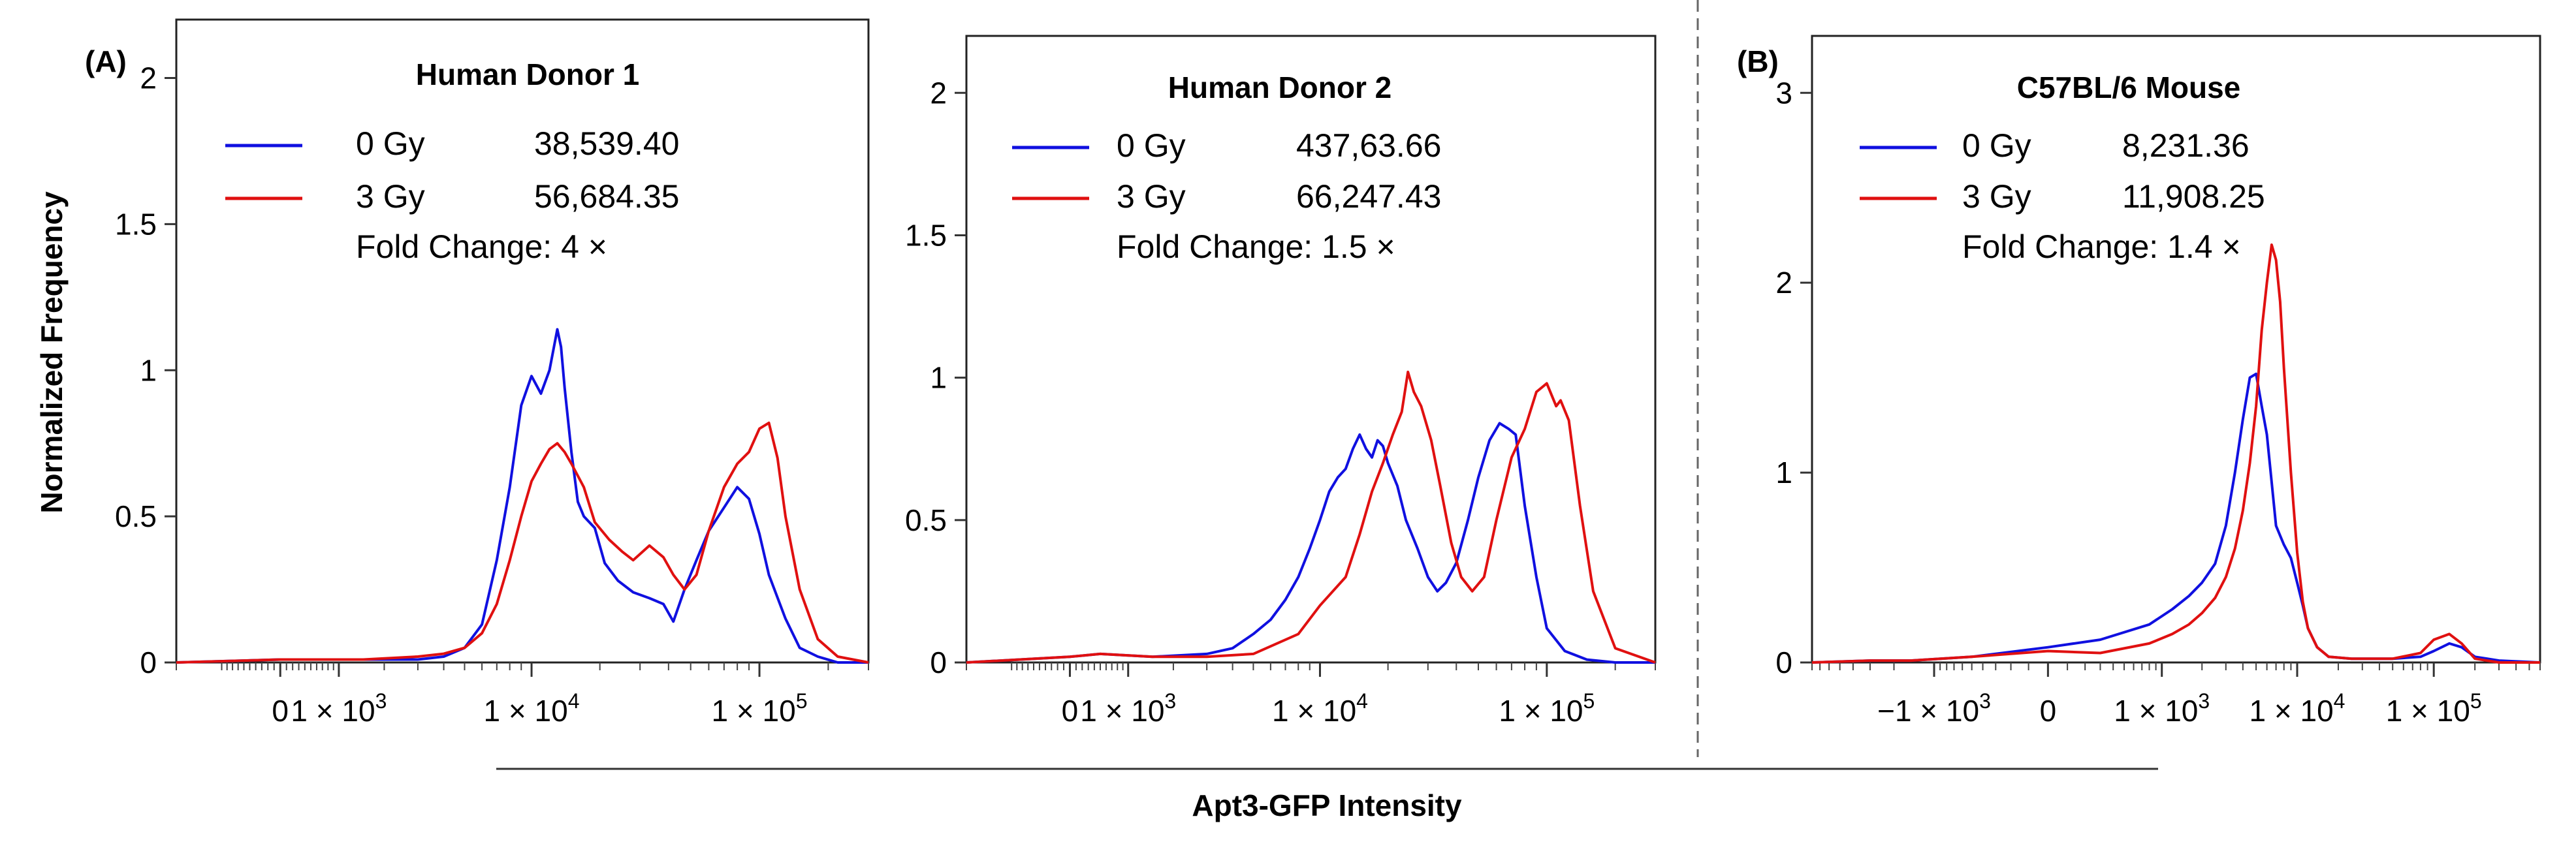 This screenshot has width=2576, height=855. Describe the element at coordinates (1758, 61) in the screenshot. I see `panel-label: (B)` at that location.